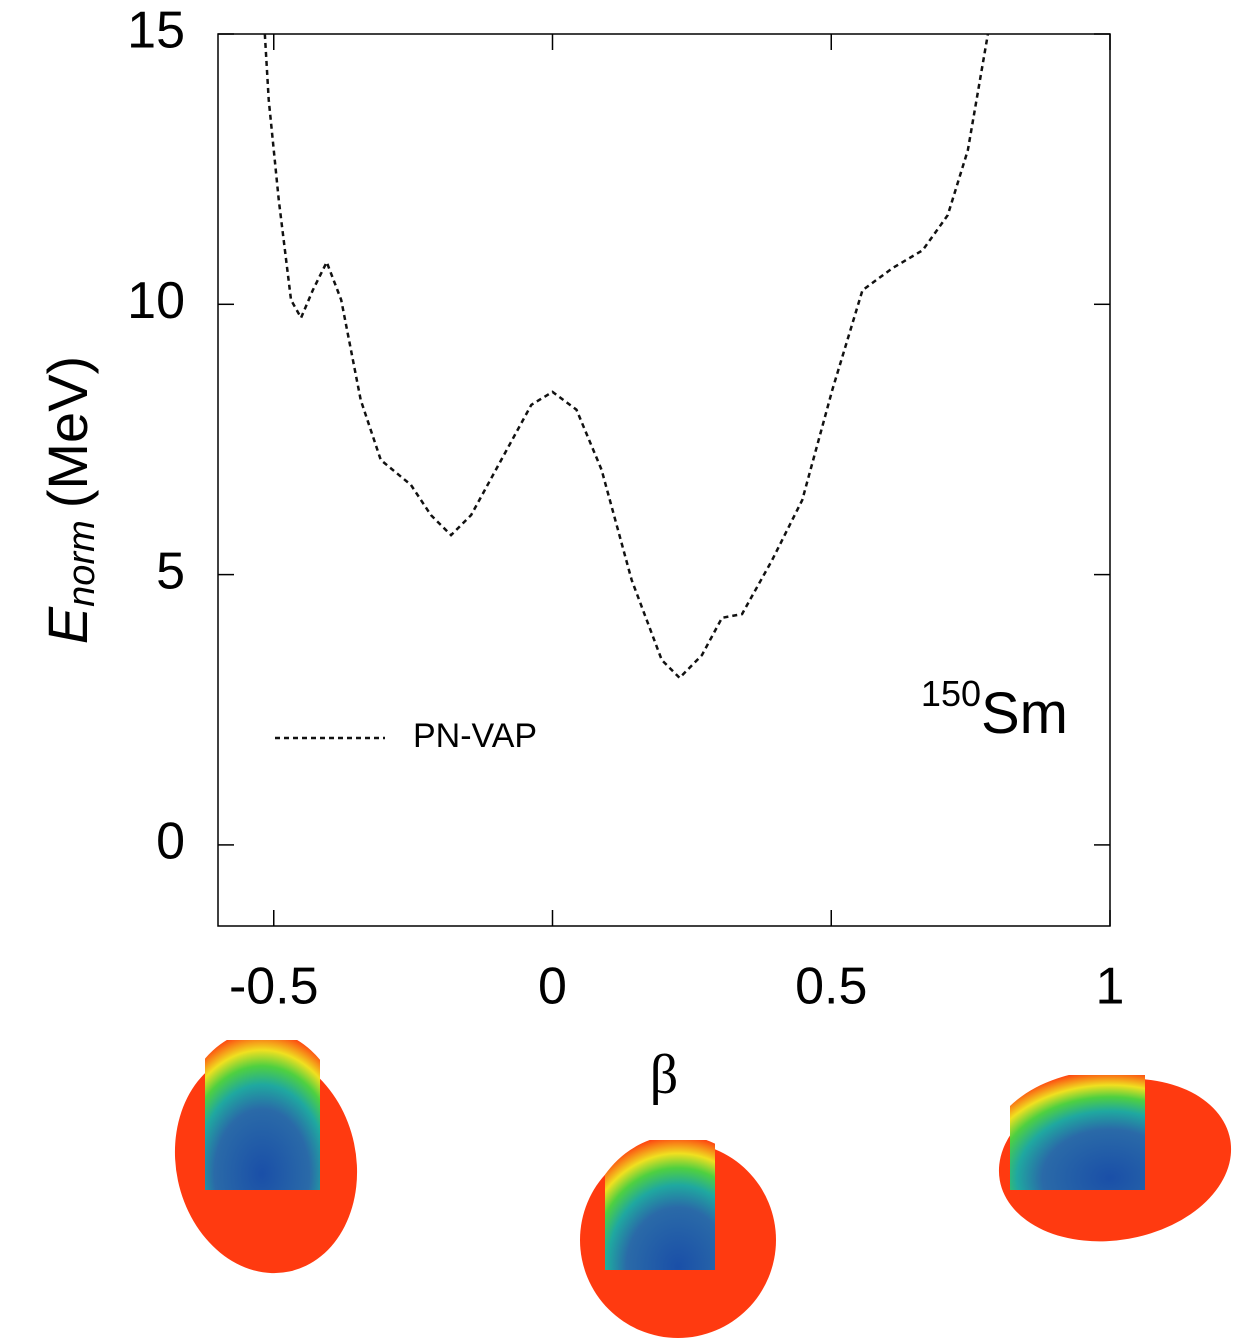 The image size is (1238, 1339). What do you see at coordinates (552, 987) in the screenshot?
I see `x-tick-label: 0` at bounding box center [552, 987].